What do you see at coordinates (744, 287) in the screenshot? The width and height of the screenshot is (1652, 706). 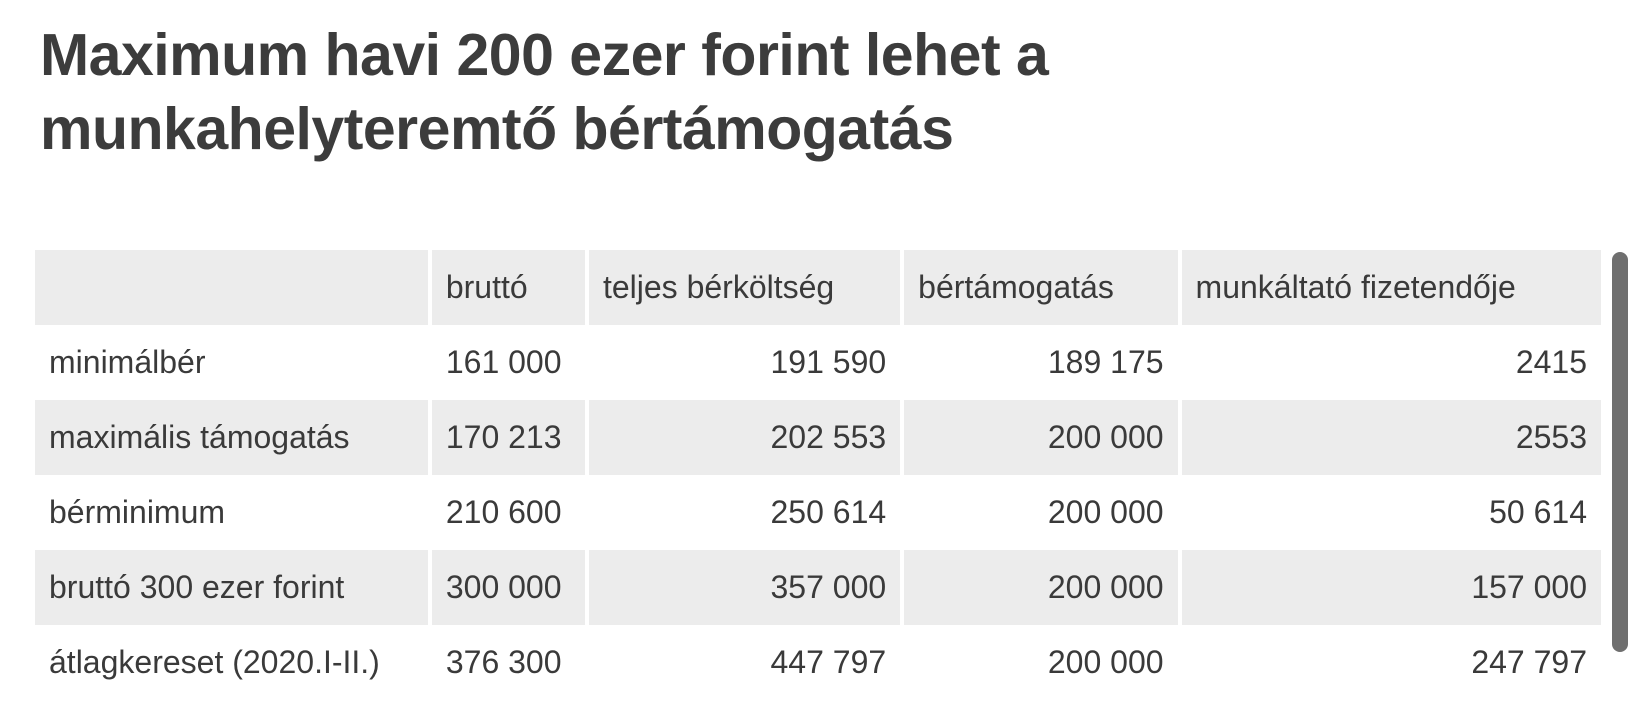 I see `header-cell-teljes-berkoltseg: teljes bérköltség` at bounding box center [744, 287].